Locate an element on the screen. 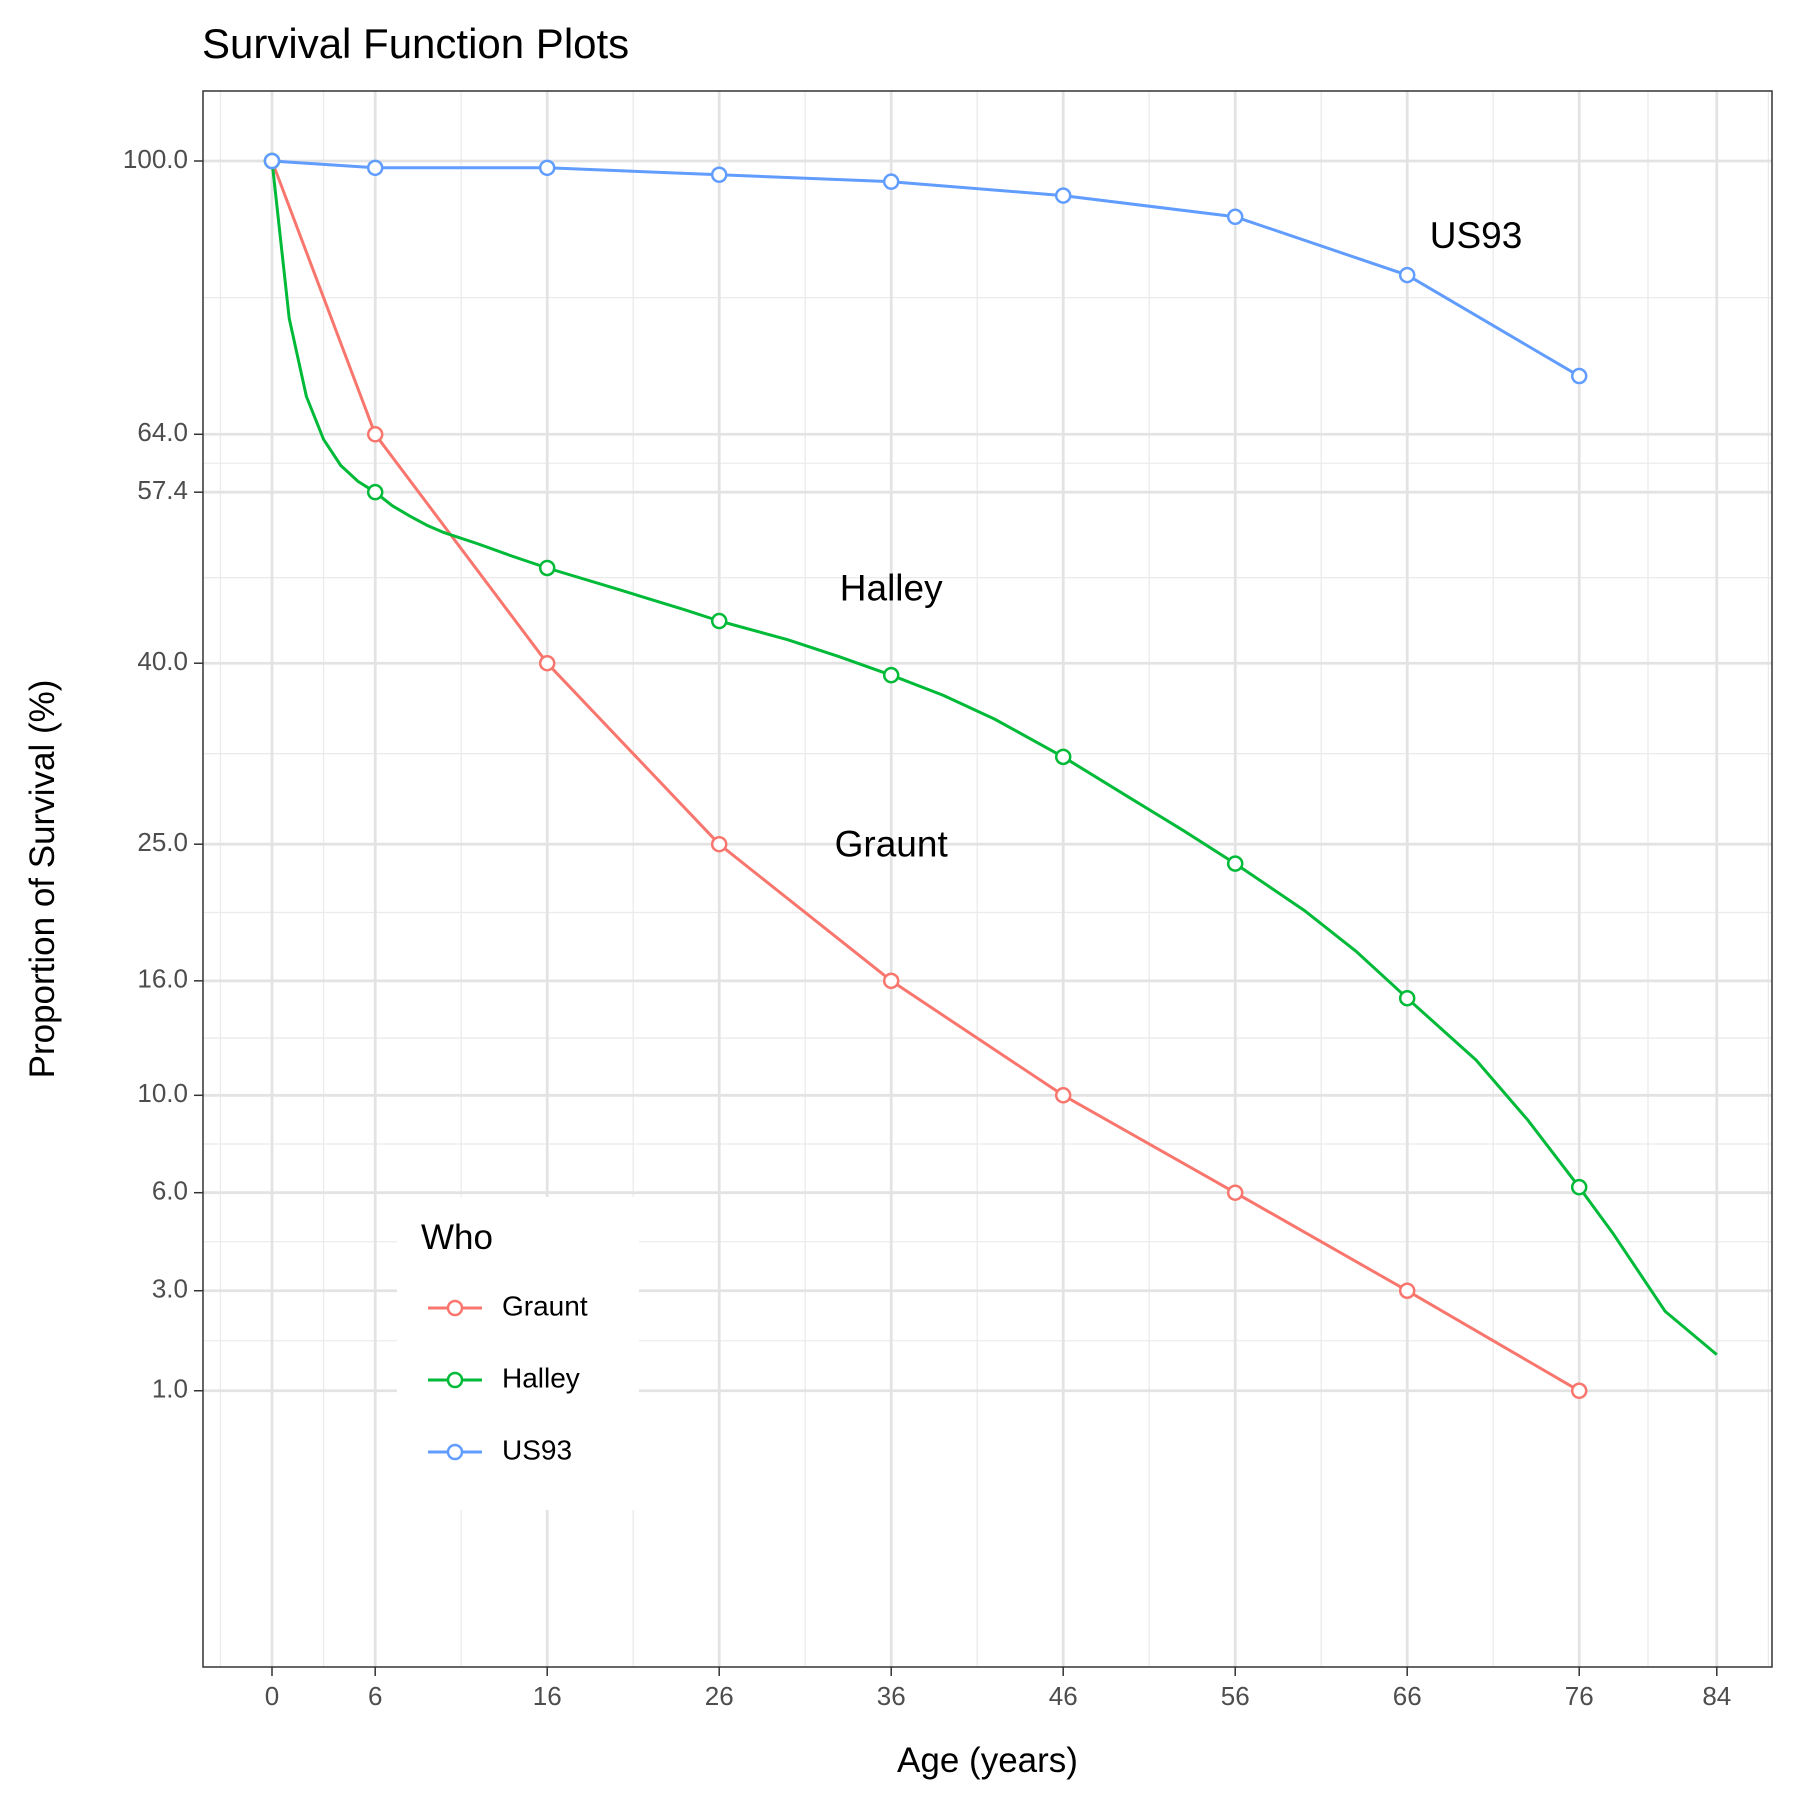 The height and width of the screenshot is (1799, 1799). annotation-halley: Halley is located at coordinates (891, 587).